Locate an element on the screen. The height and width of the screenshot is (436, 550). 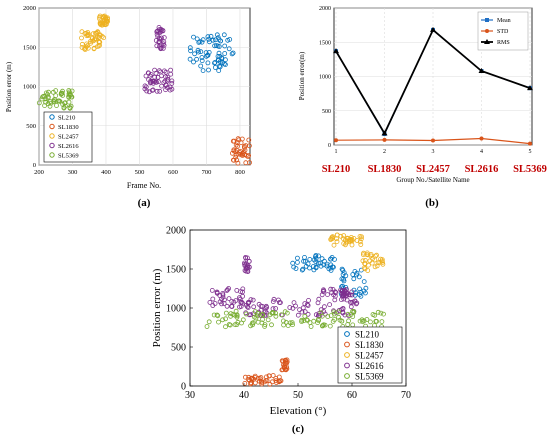
chart-a-xlabel: Frame No. is located at coordinates (144, 185).